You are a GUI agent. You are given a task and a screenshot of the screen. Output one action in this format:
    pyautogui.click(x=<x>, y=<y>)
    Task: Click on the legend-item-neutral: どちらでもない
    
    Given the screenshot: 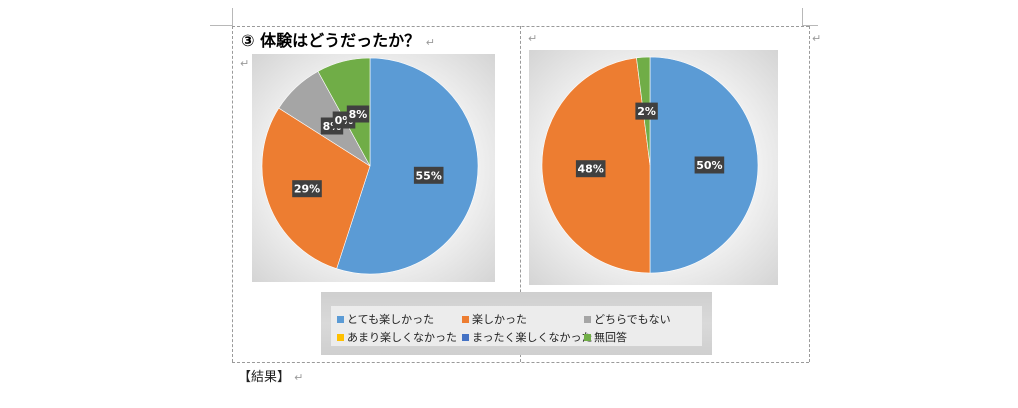 What is the action you would take?
    pyautogui.click(x=627, y=319)
    